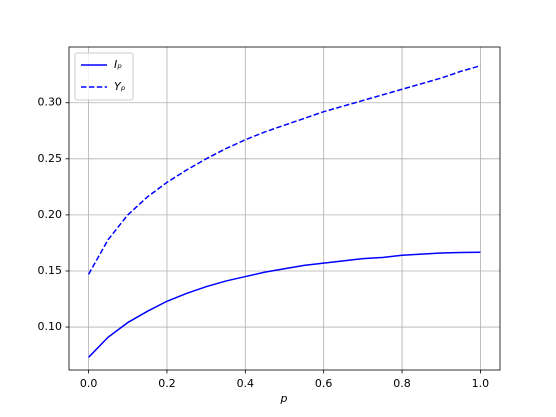 The width and height of the screenshot is (556, 417). I want to click on x-tick-label: 0.8, so click(402, 383).